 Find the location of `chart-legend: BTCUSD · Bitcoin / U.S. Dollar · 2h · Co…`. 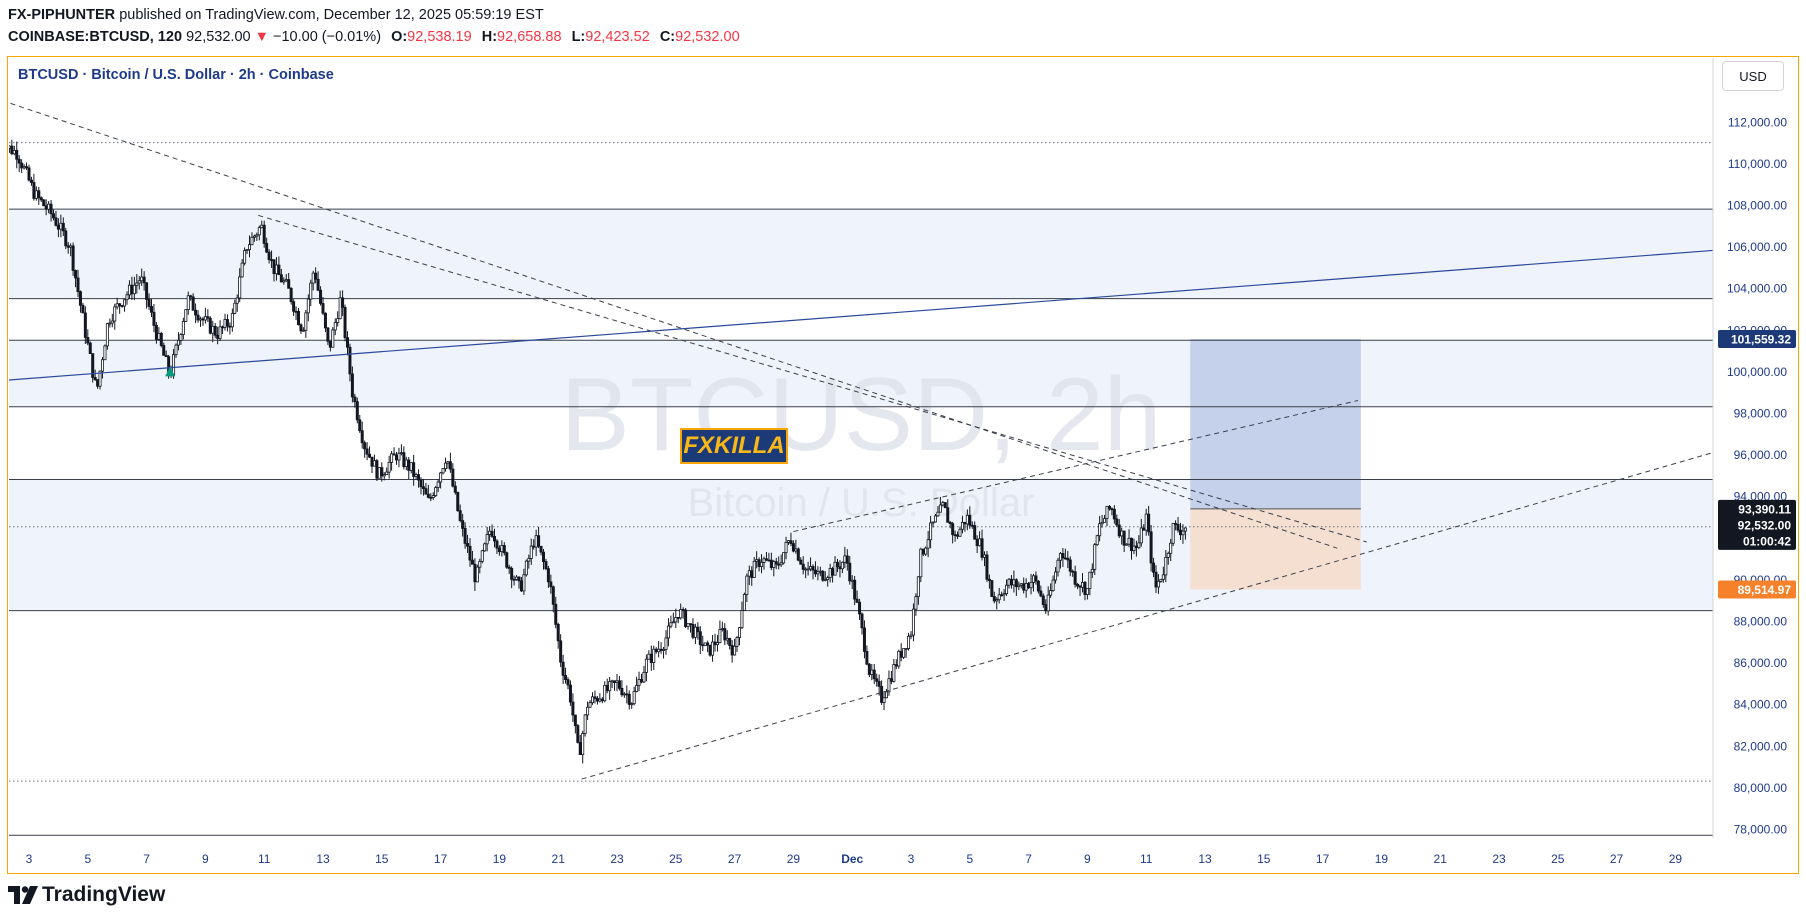

chart-legend: BTCUSD · Bitcoin / U.S. Dollar · 2h · Co… is located at coordinates (176, 75).